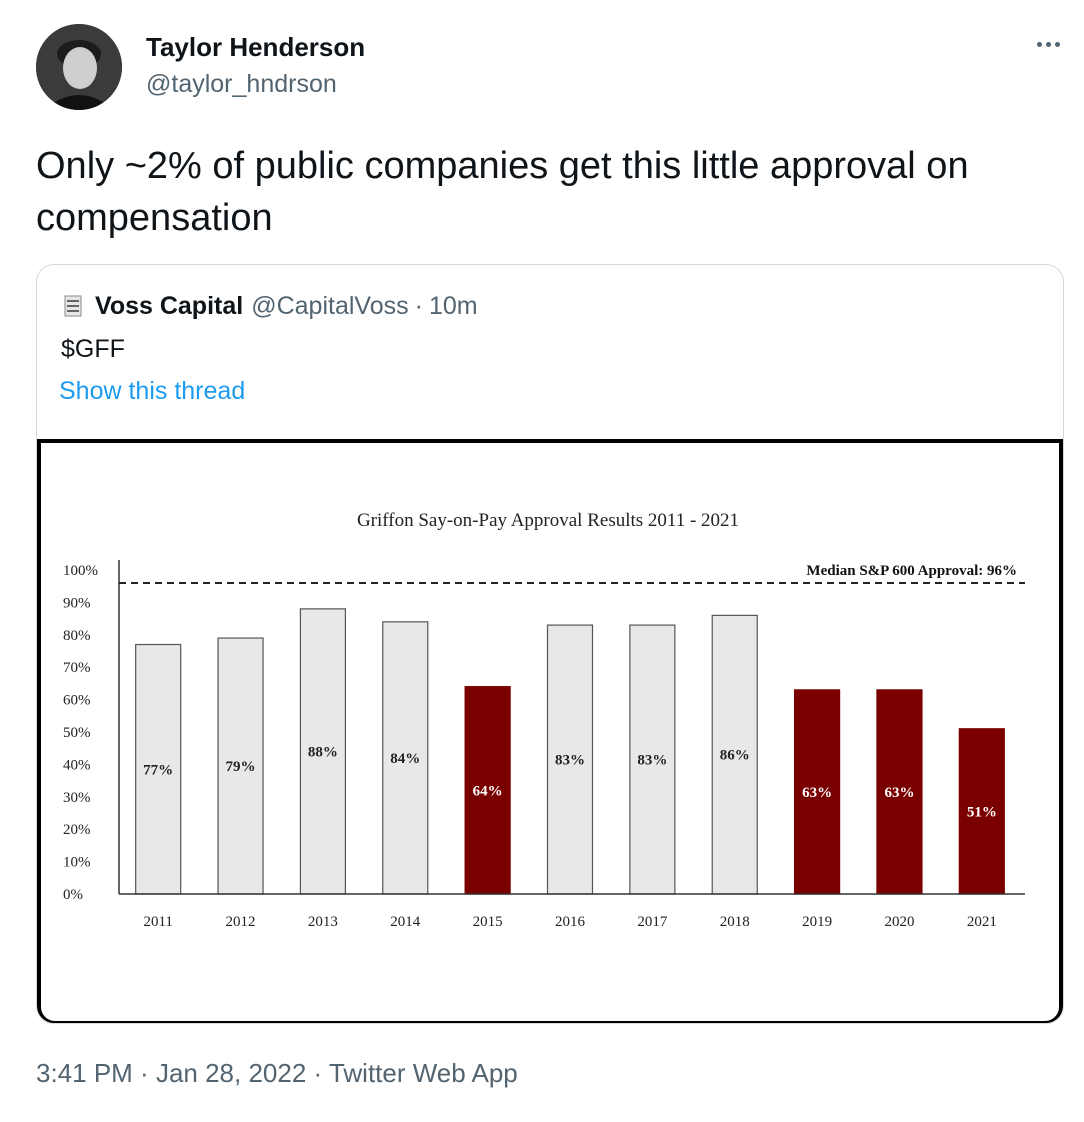  What do you see at coordinates (735, 922) in the screenshot?
I see `x-tick-label: 2018` at bounding box center [735, 922].